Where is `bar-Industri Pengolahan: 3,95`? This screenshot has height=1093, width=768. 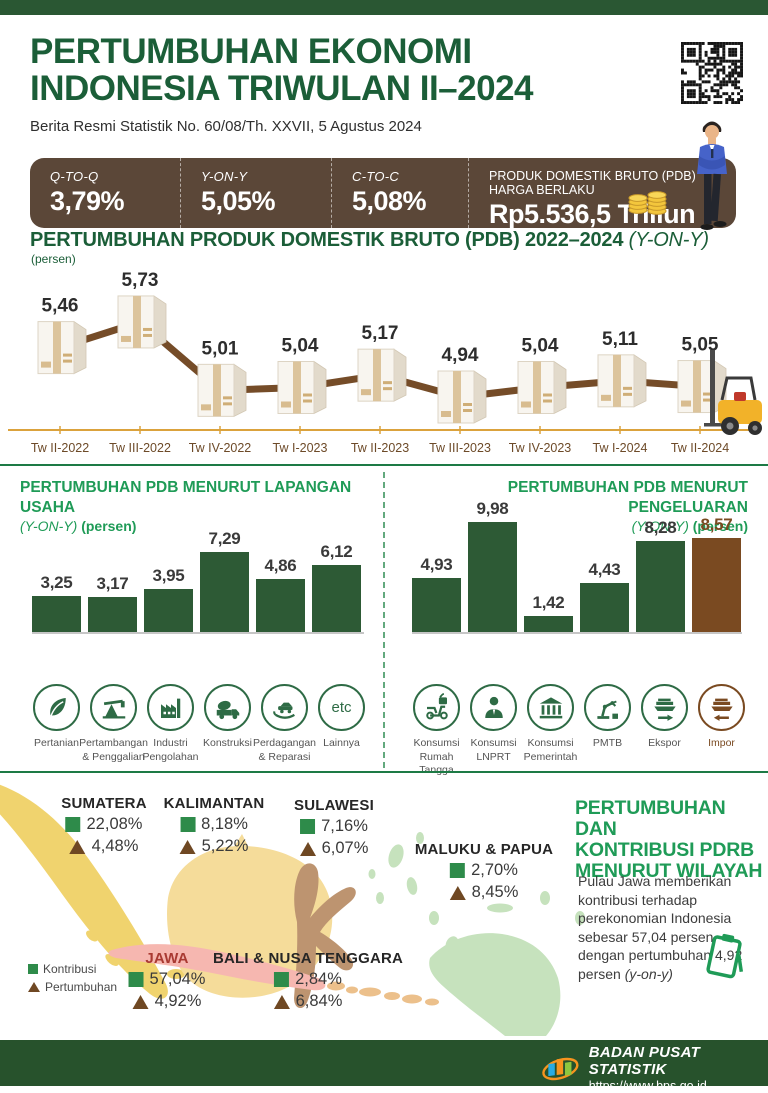 bar-Industri Pengolahan: 3,95 is located at coordinates (168, 599).